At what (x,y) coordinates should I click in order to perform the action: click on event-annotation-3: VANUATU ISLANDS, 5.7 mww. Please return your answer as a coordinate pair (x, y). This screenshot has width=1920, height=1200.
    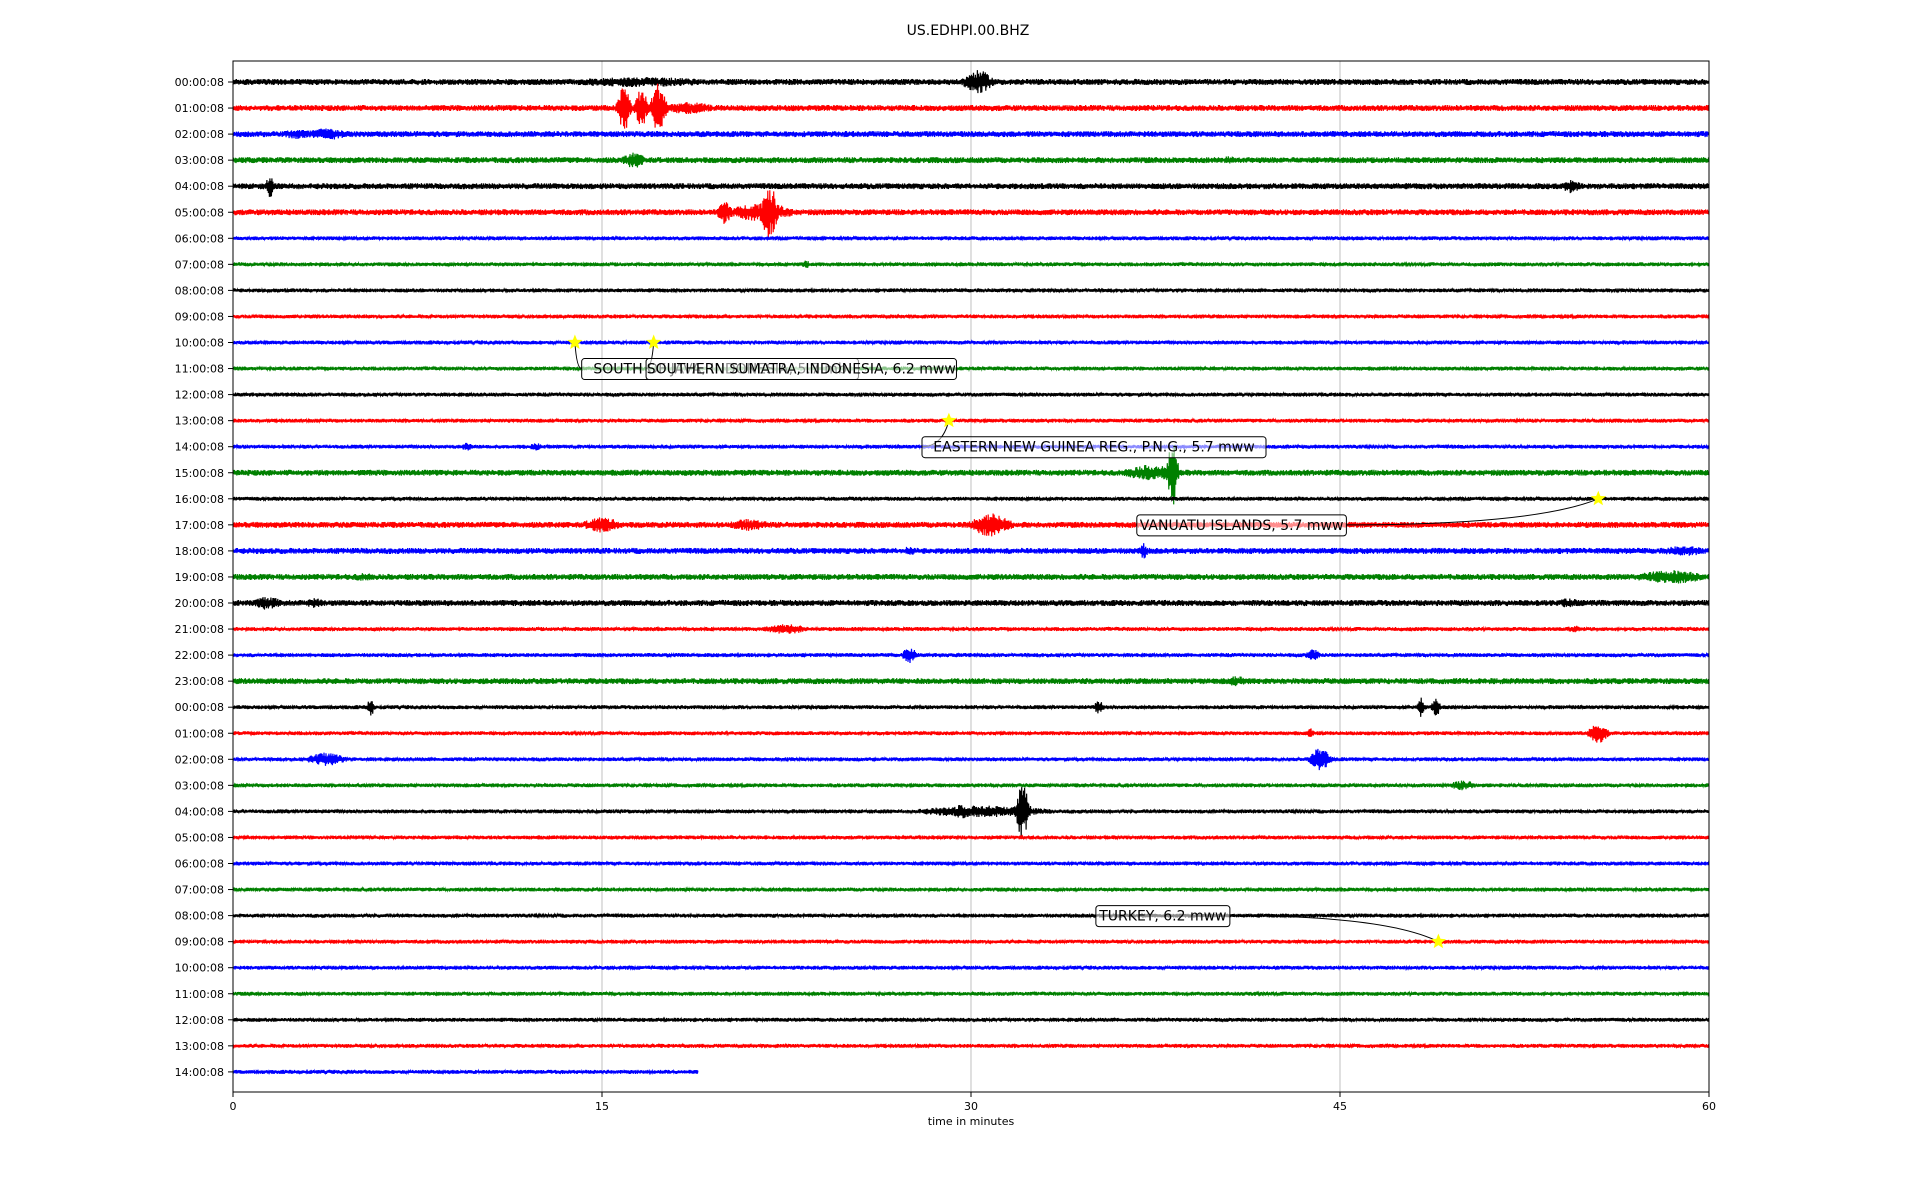
    Looking at the image, I should click on (1371, 513).